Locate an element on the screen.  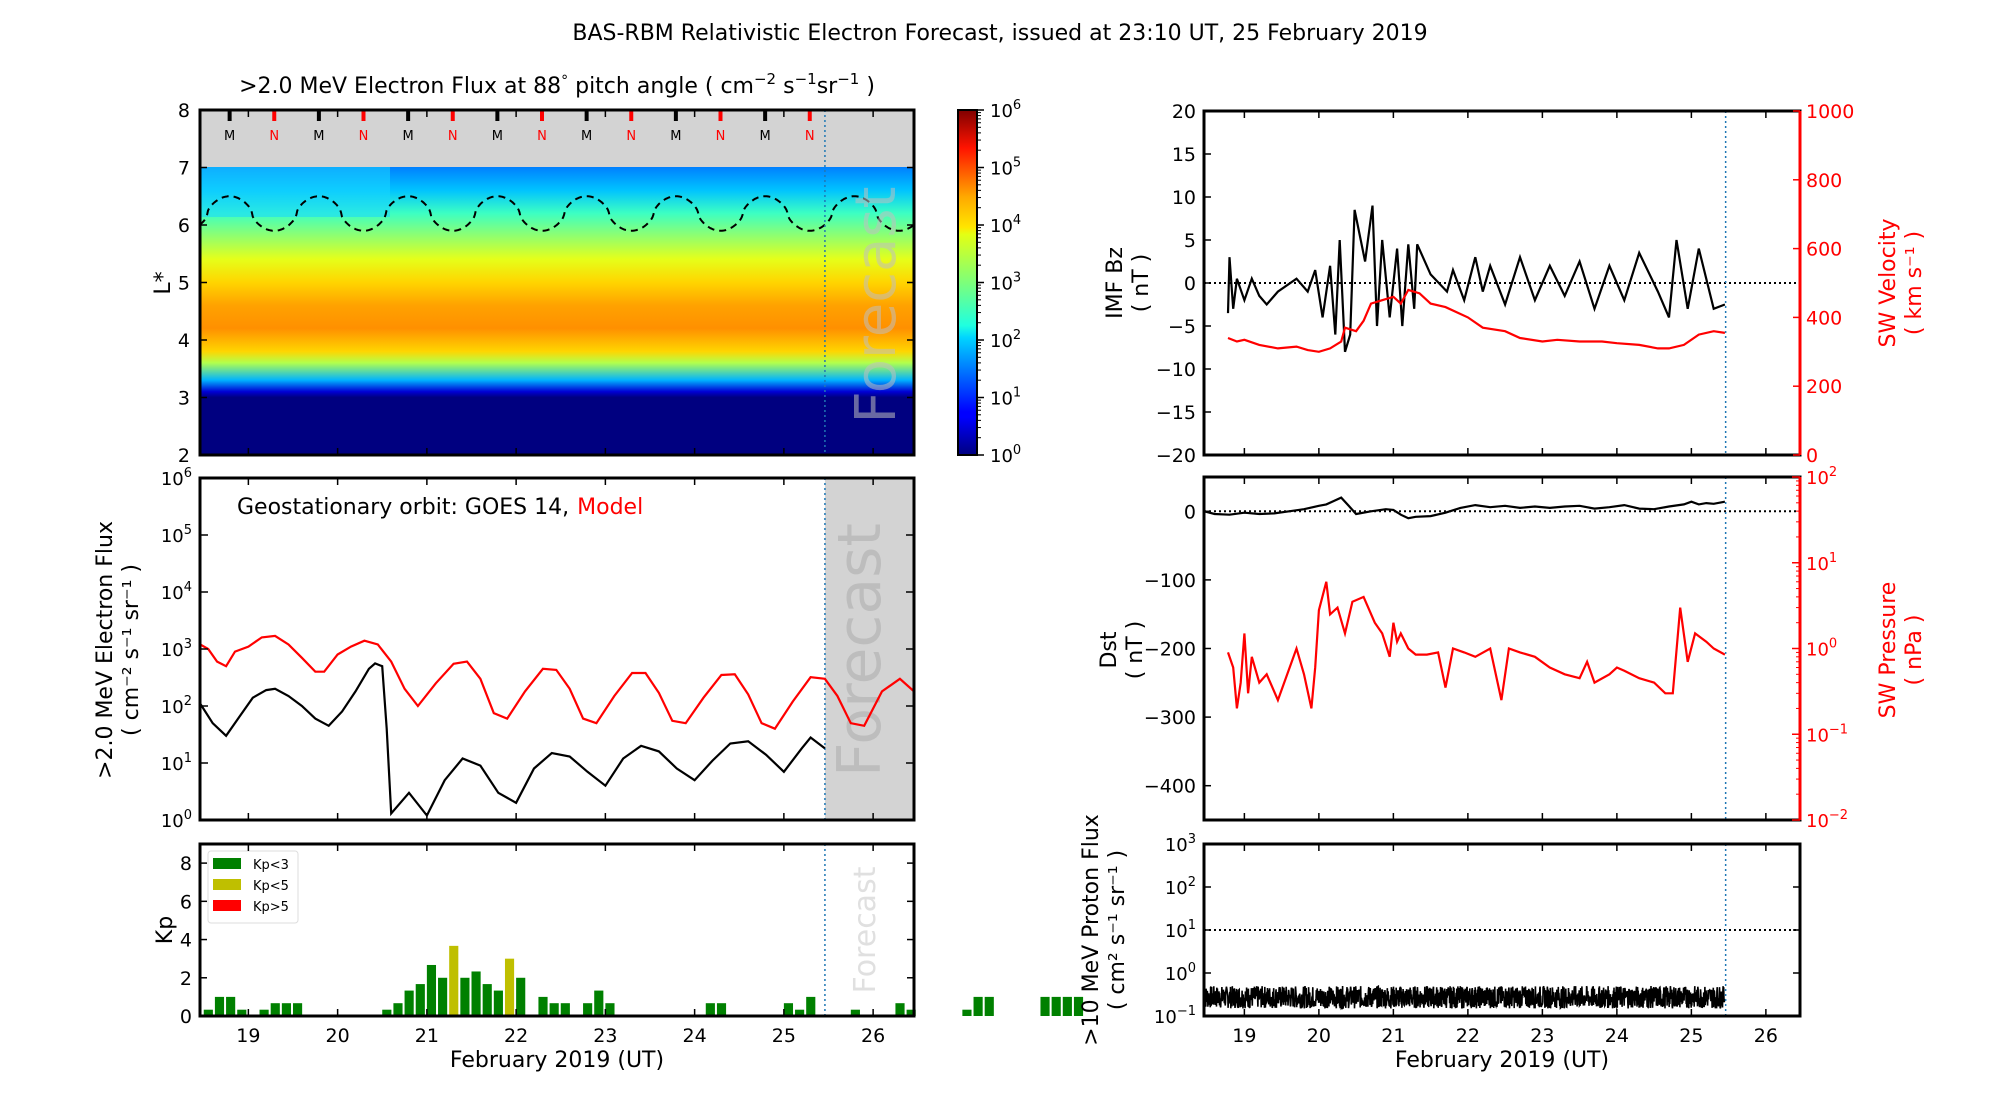
kp-y-ticks: 0 2 4 6 8 is located at coordinates (547, 940).